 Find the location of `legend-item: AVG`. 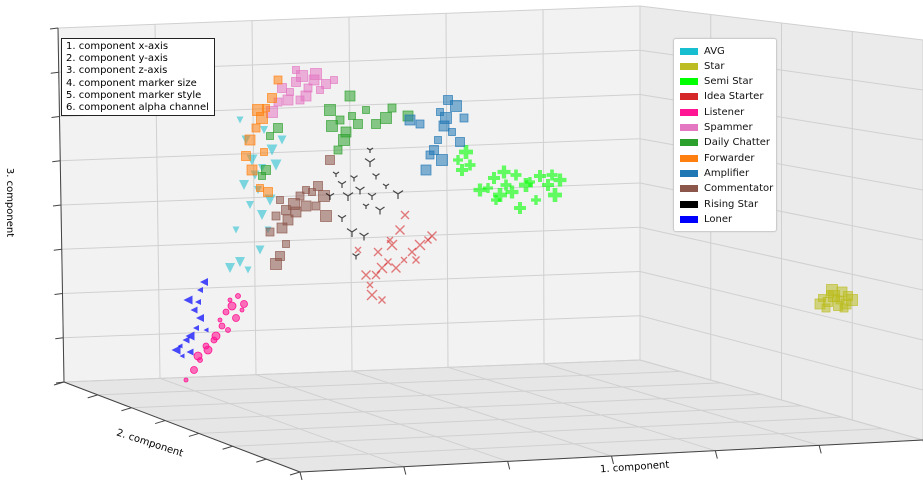

legend-item: AVG is located at coordinates (702, 51).